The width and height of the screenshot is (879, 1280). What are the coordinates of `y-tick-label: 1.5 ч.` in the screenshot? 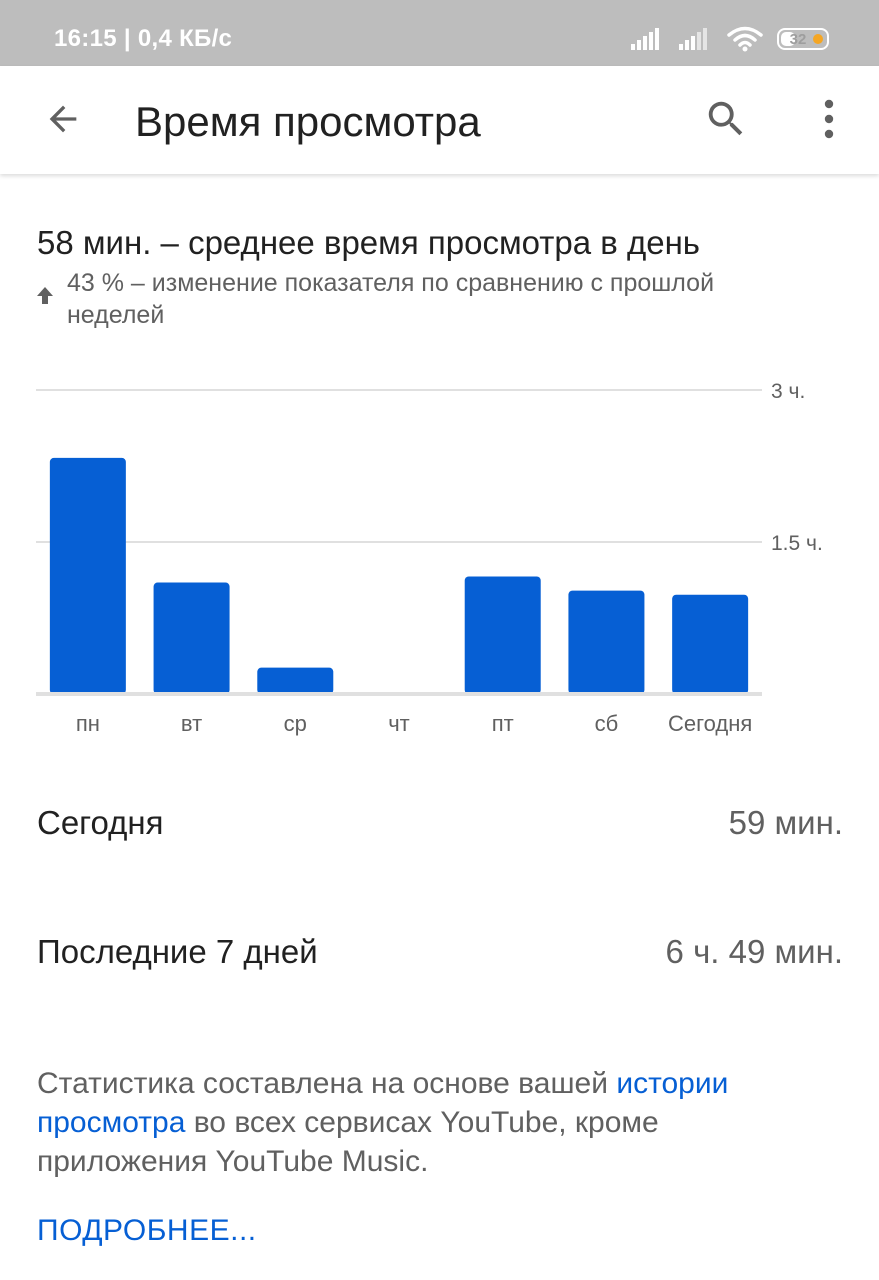 It's located at (797, 543).